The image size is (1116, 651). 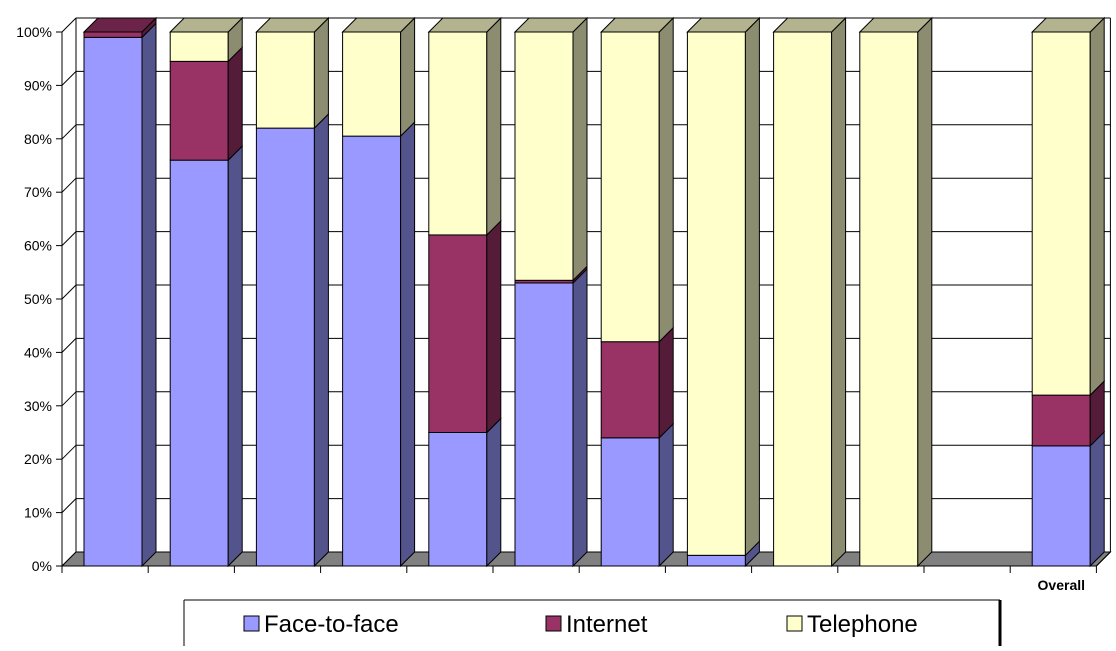 I want to click on y-tick-label: 100%, so click(x=34, y=32).